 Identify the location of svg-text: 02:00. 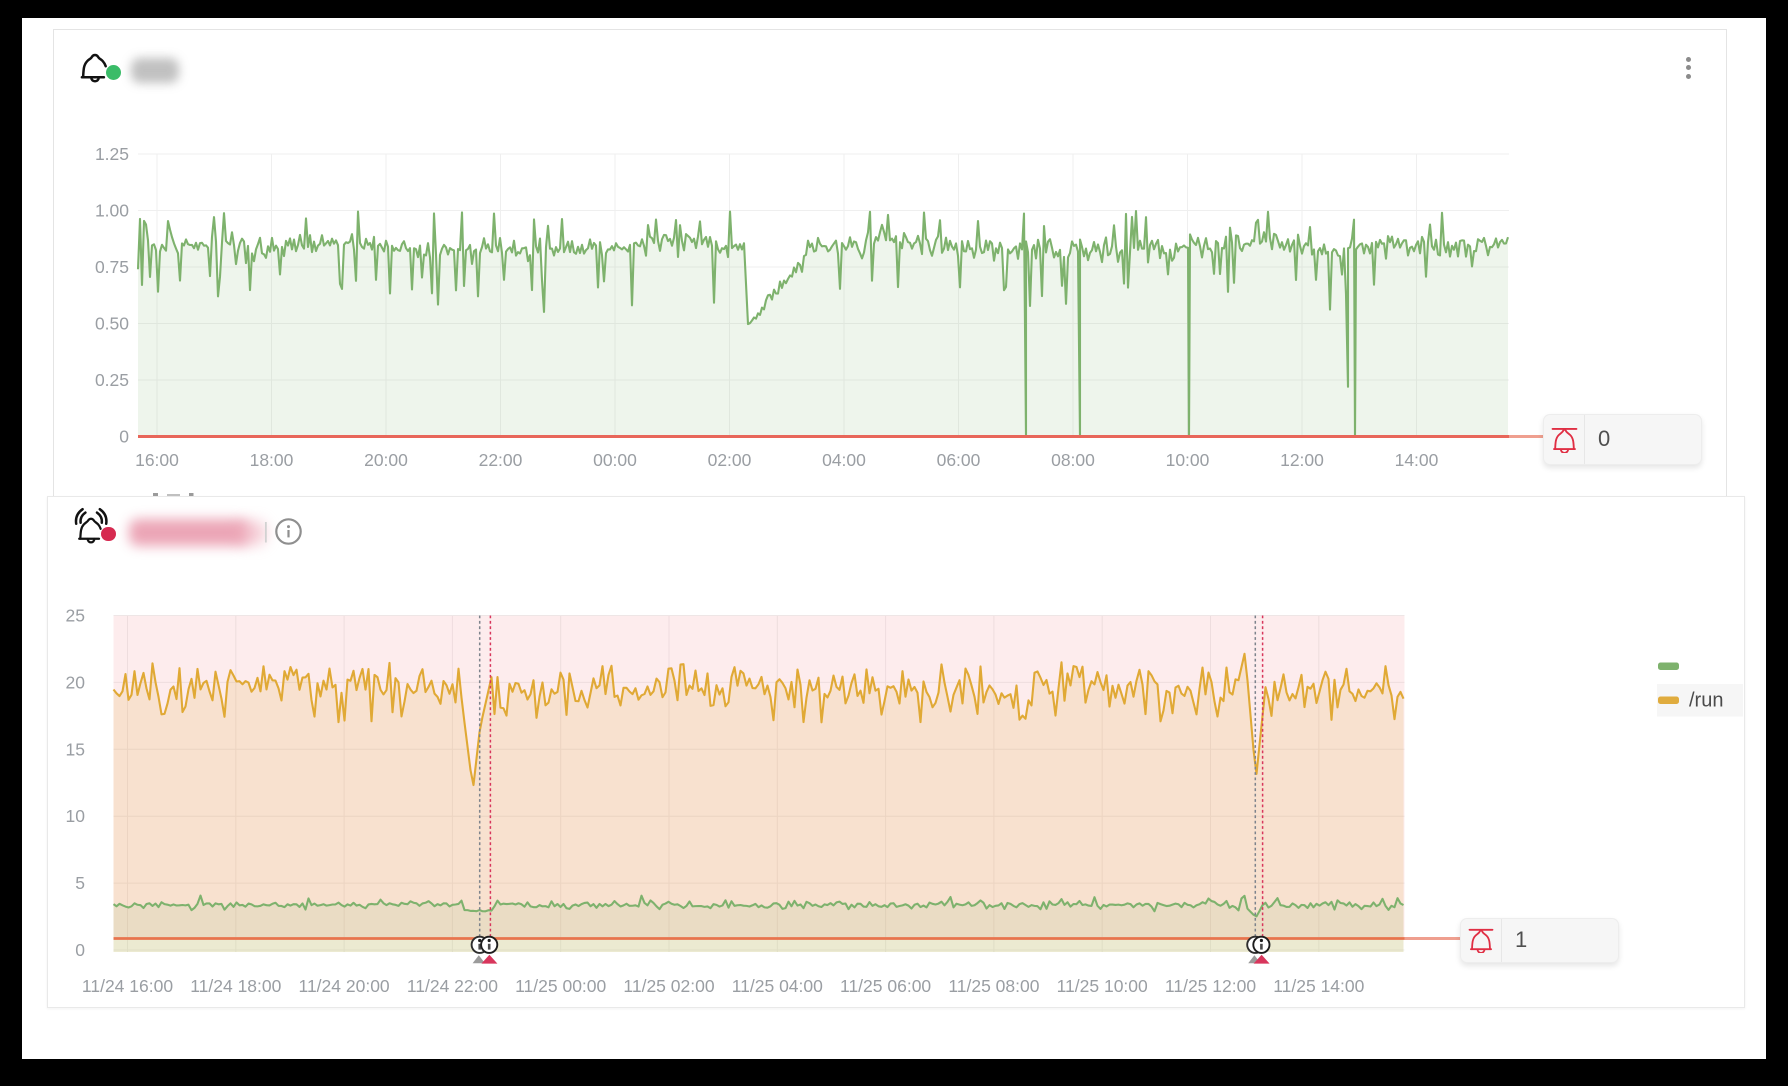
(730, 460).